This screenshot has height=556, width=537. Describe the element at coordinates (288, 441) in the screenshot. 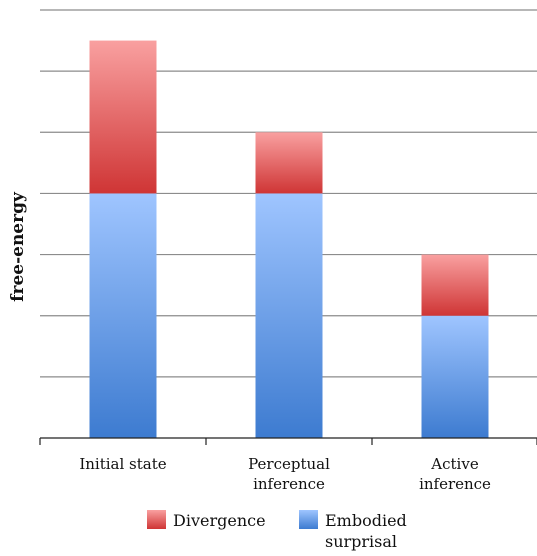

I see `x-axis` at that location.